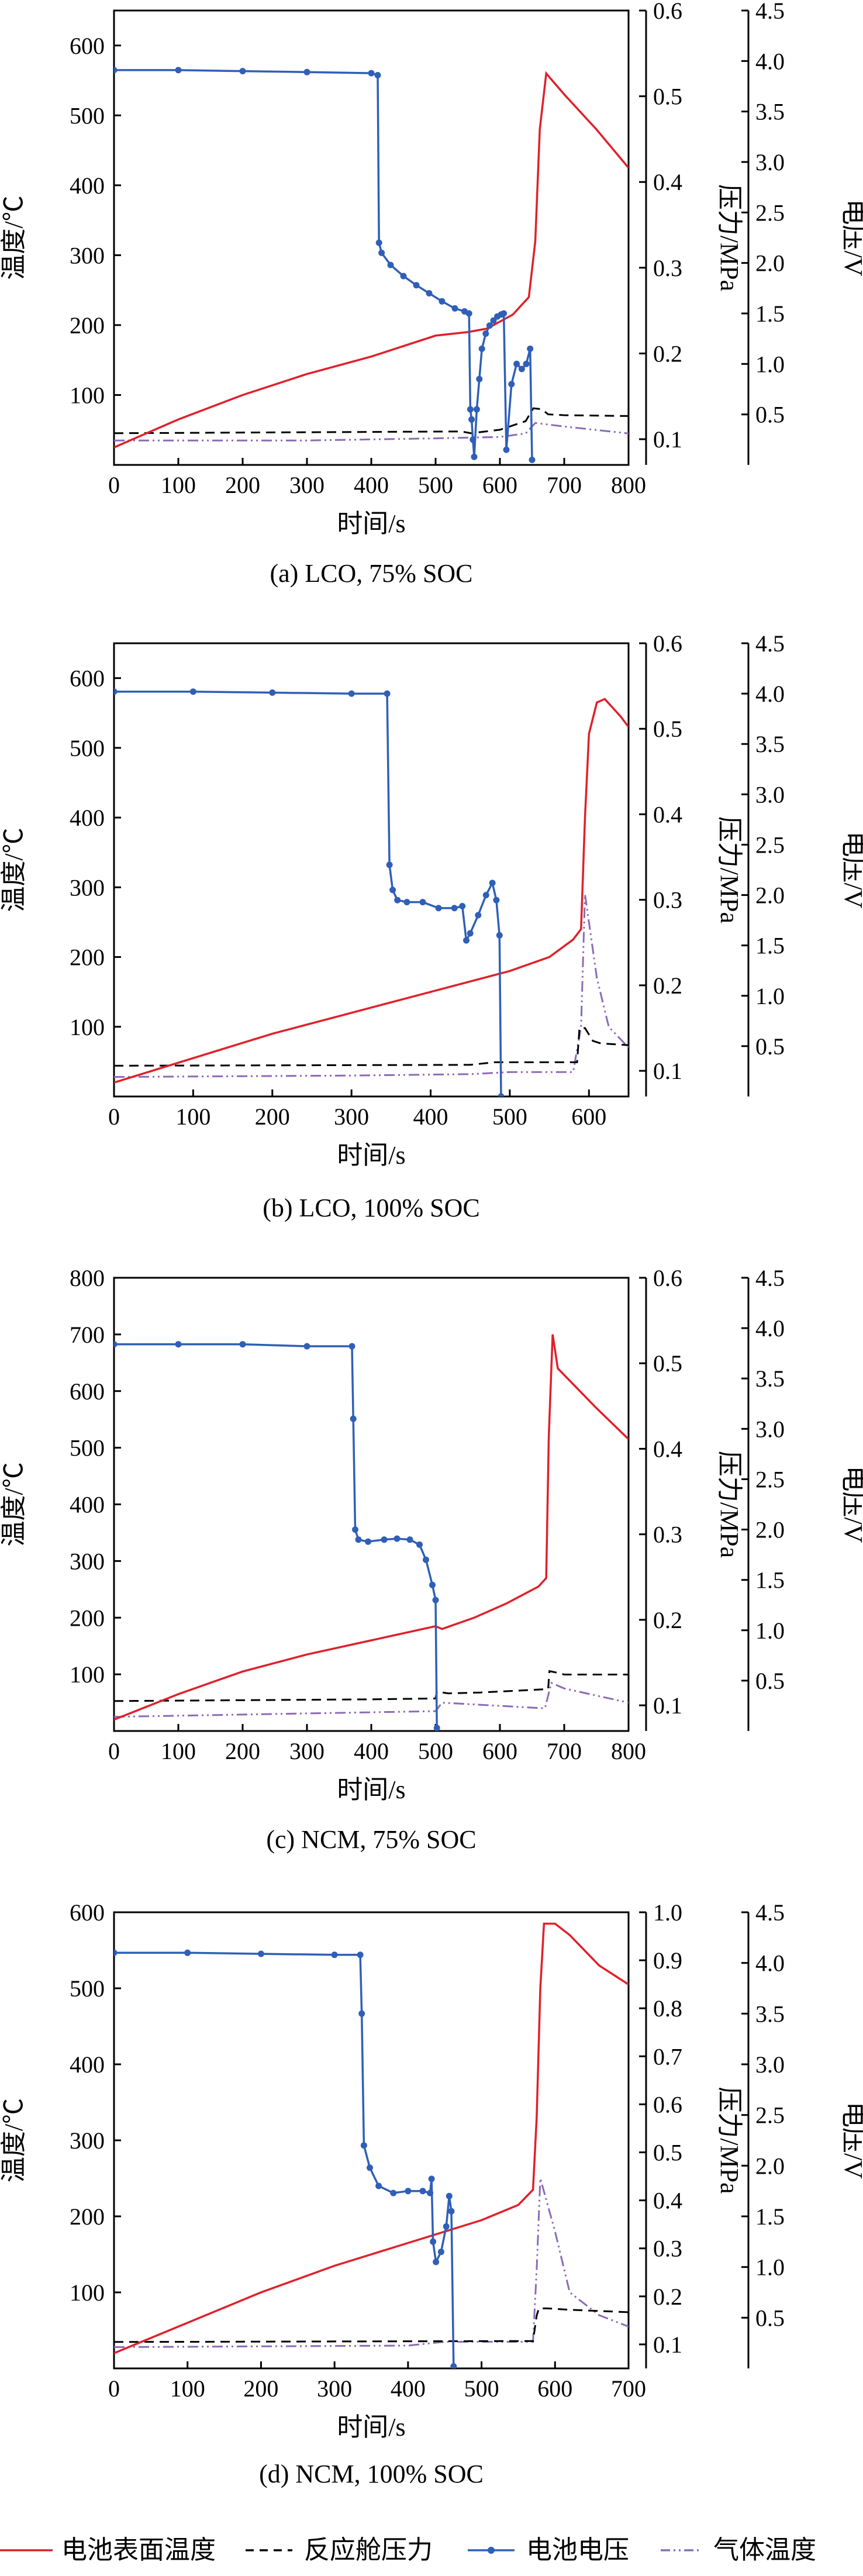  What do you see at coordinates (87, 2140) in the screenshot?
I see `y1-tick-label: 300` at bounding box center [87, 2140].